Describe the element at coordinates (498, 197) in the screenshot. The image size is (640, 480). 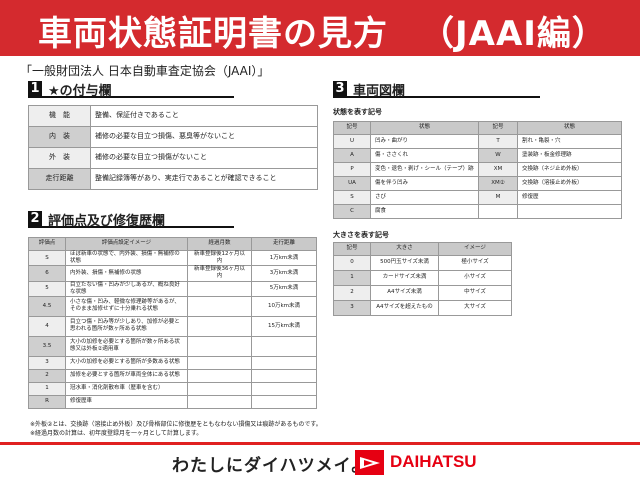
I see `symbol: M` at that location.